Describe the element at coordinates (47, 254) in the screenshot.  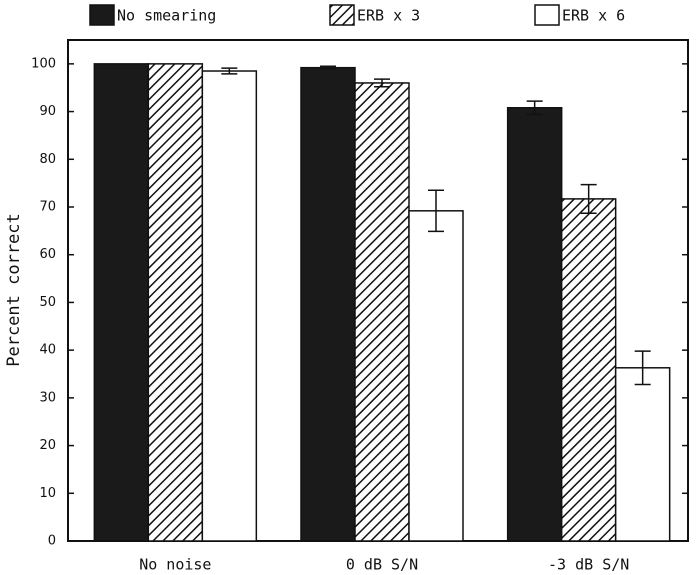
I see `y-tick-label: 60` at that location.